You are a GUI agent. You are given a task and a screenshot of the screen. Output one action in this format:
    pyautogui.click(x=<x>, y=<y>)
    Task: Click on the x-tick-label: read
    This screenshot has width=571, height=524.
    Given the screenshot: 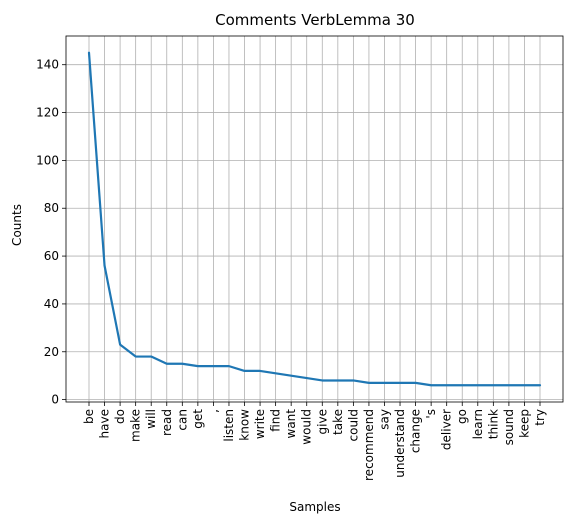 What is the action you would take?
    pyautogui.click(x=167, y=422)
    